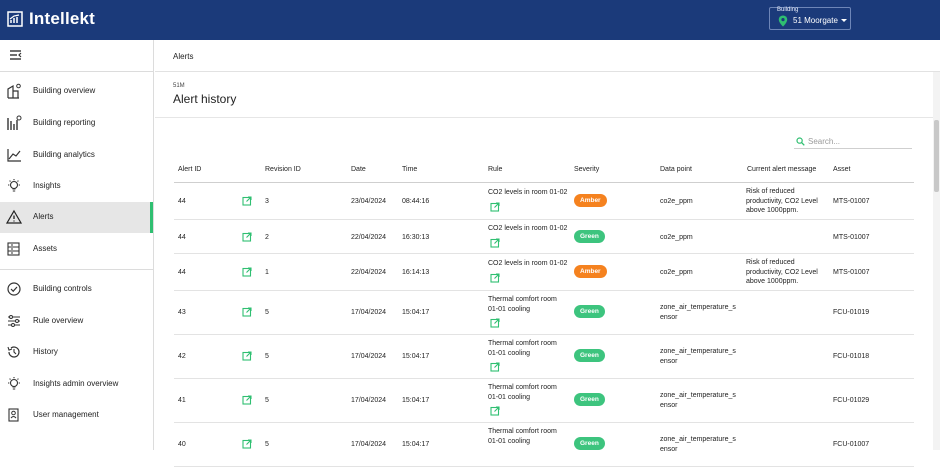  What do you see at coordinates (782, 169) in the screenshot?
I see `column-header-current-alert-message: Current alert message` at bounding box center [782, 169].